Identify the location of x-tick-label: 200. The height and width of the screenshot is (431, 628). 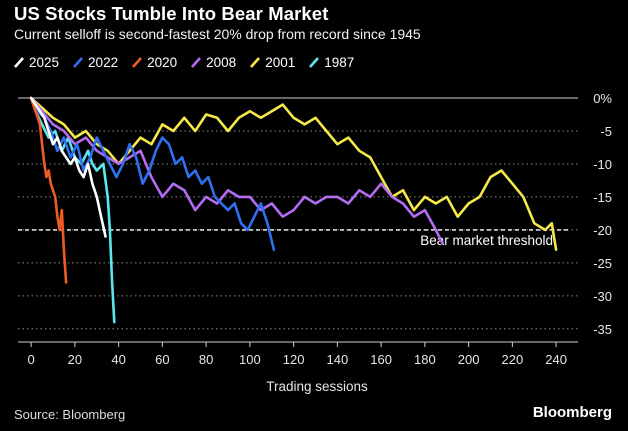
(469, 359).